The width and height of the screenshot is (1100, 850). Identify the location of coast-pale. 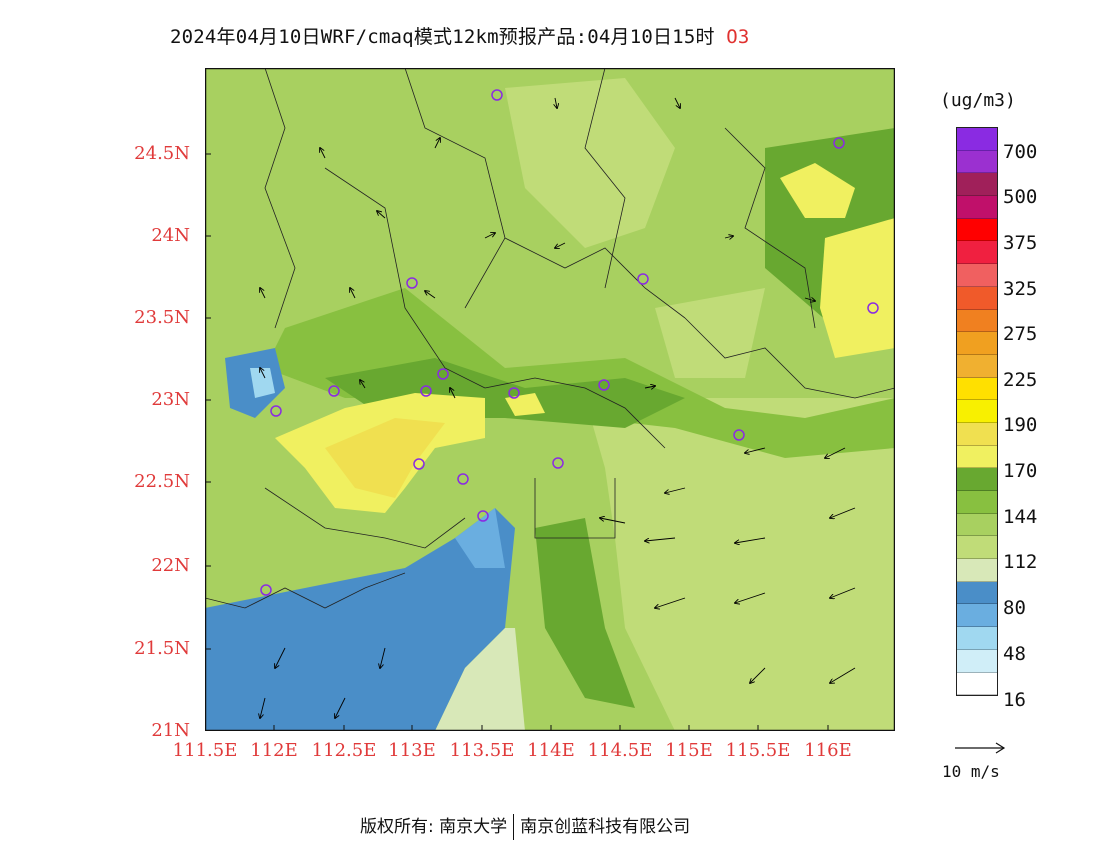
(480, 679).